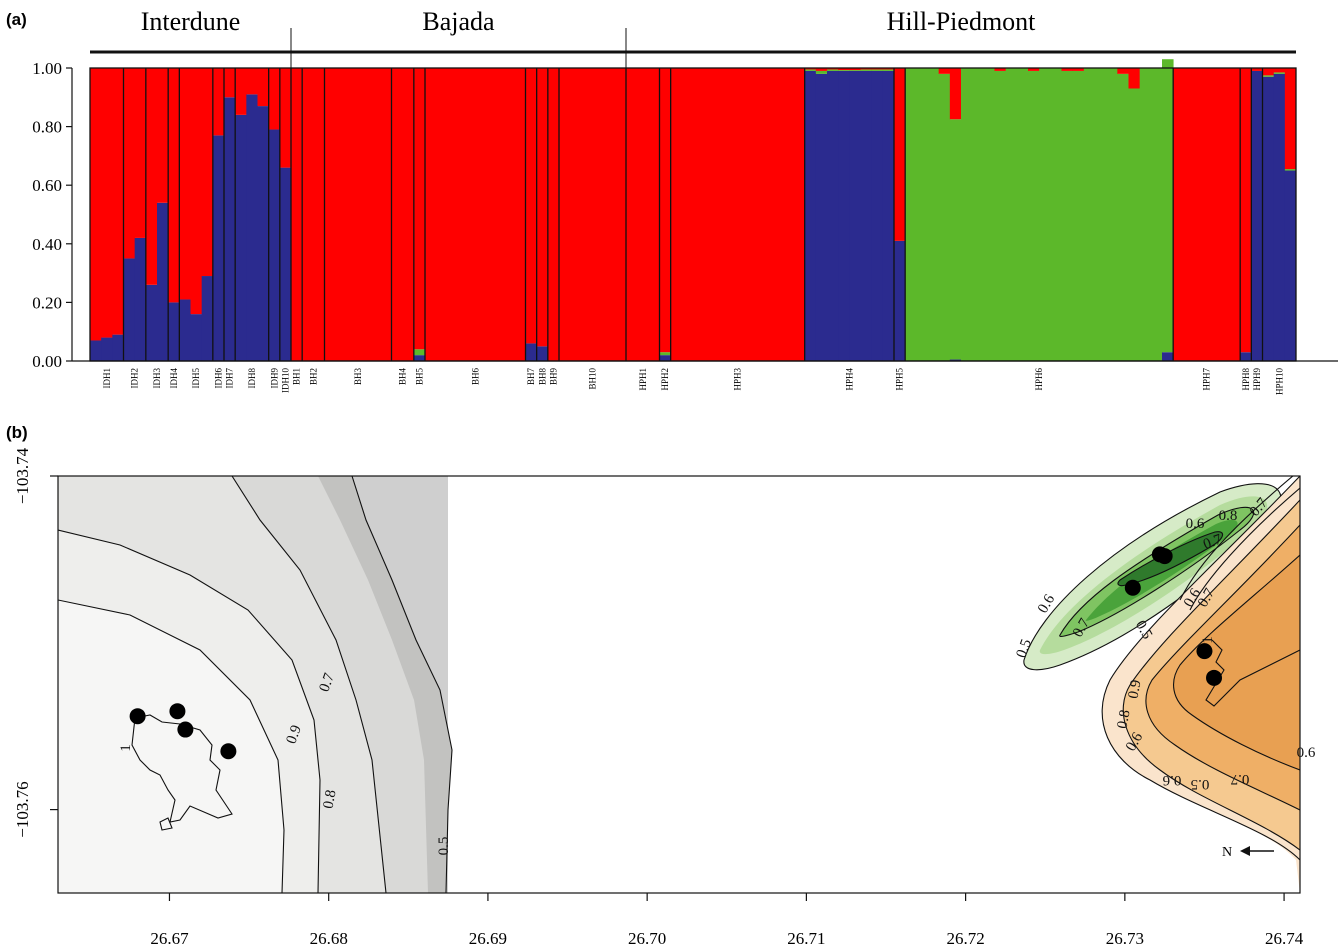  I want to click on contour-label-orange: 0.7, so click(1239, 779).